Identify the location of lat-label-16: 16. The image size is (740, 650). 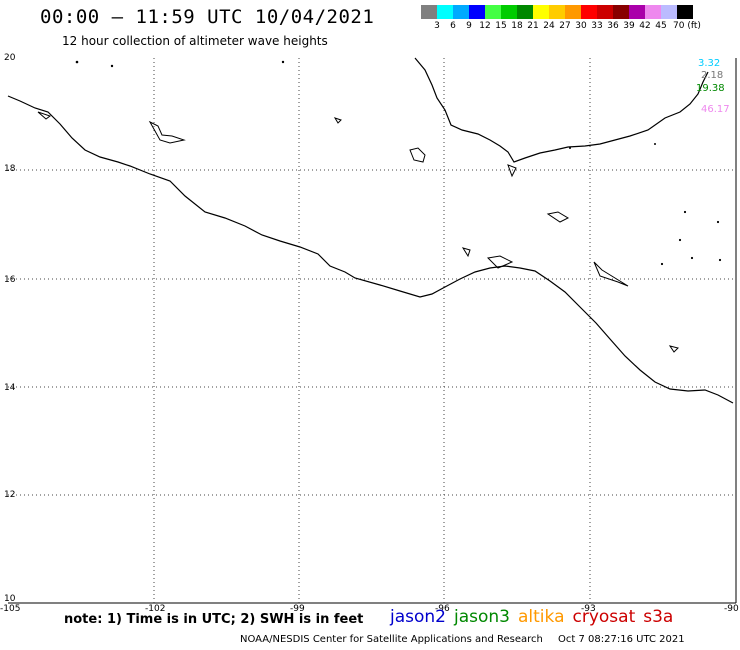
(10, 280).